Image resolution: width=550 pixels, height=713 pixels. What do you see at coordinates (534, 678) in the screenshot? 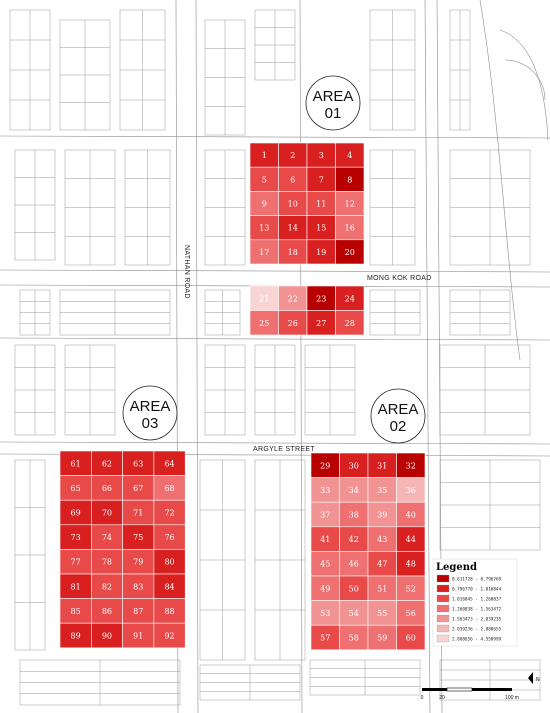
I see `north-arrow-icon: N` at bounding box center [534, 678].